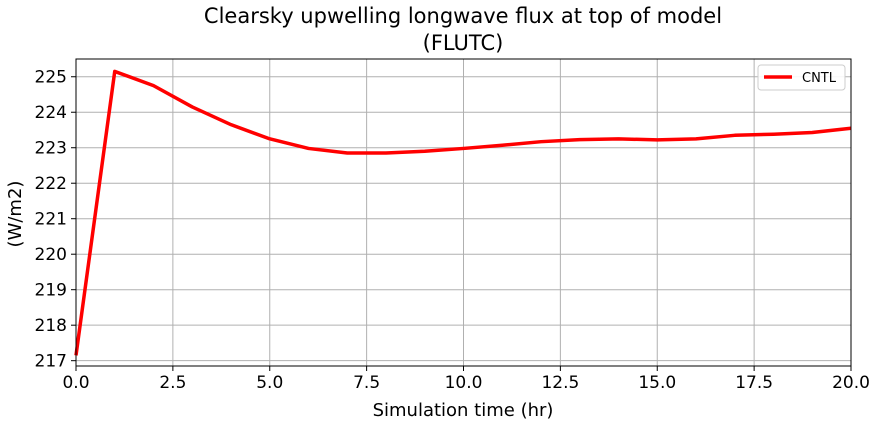 This screenshot has height=424, width=878. I want to click on y-tick-label-4: 221, so click(51, 220).